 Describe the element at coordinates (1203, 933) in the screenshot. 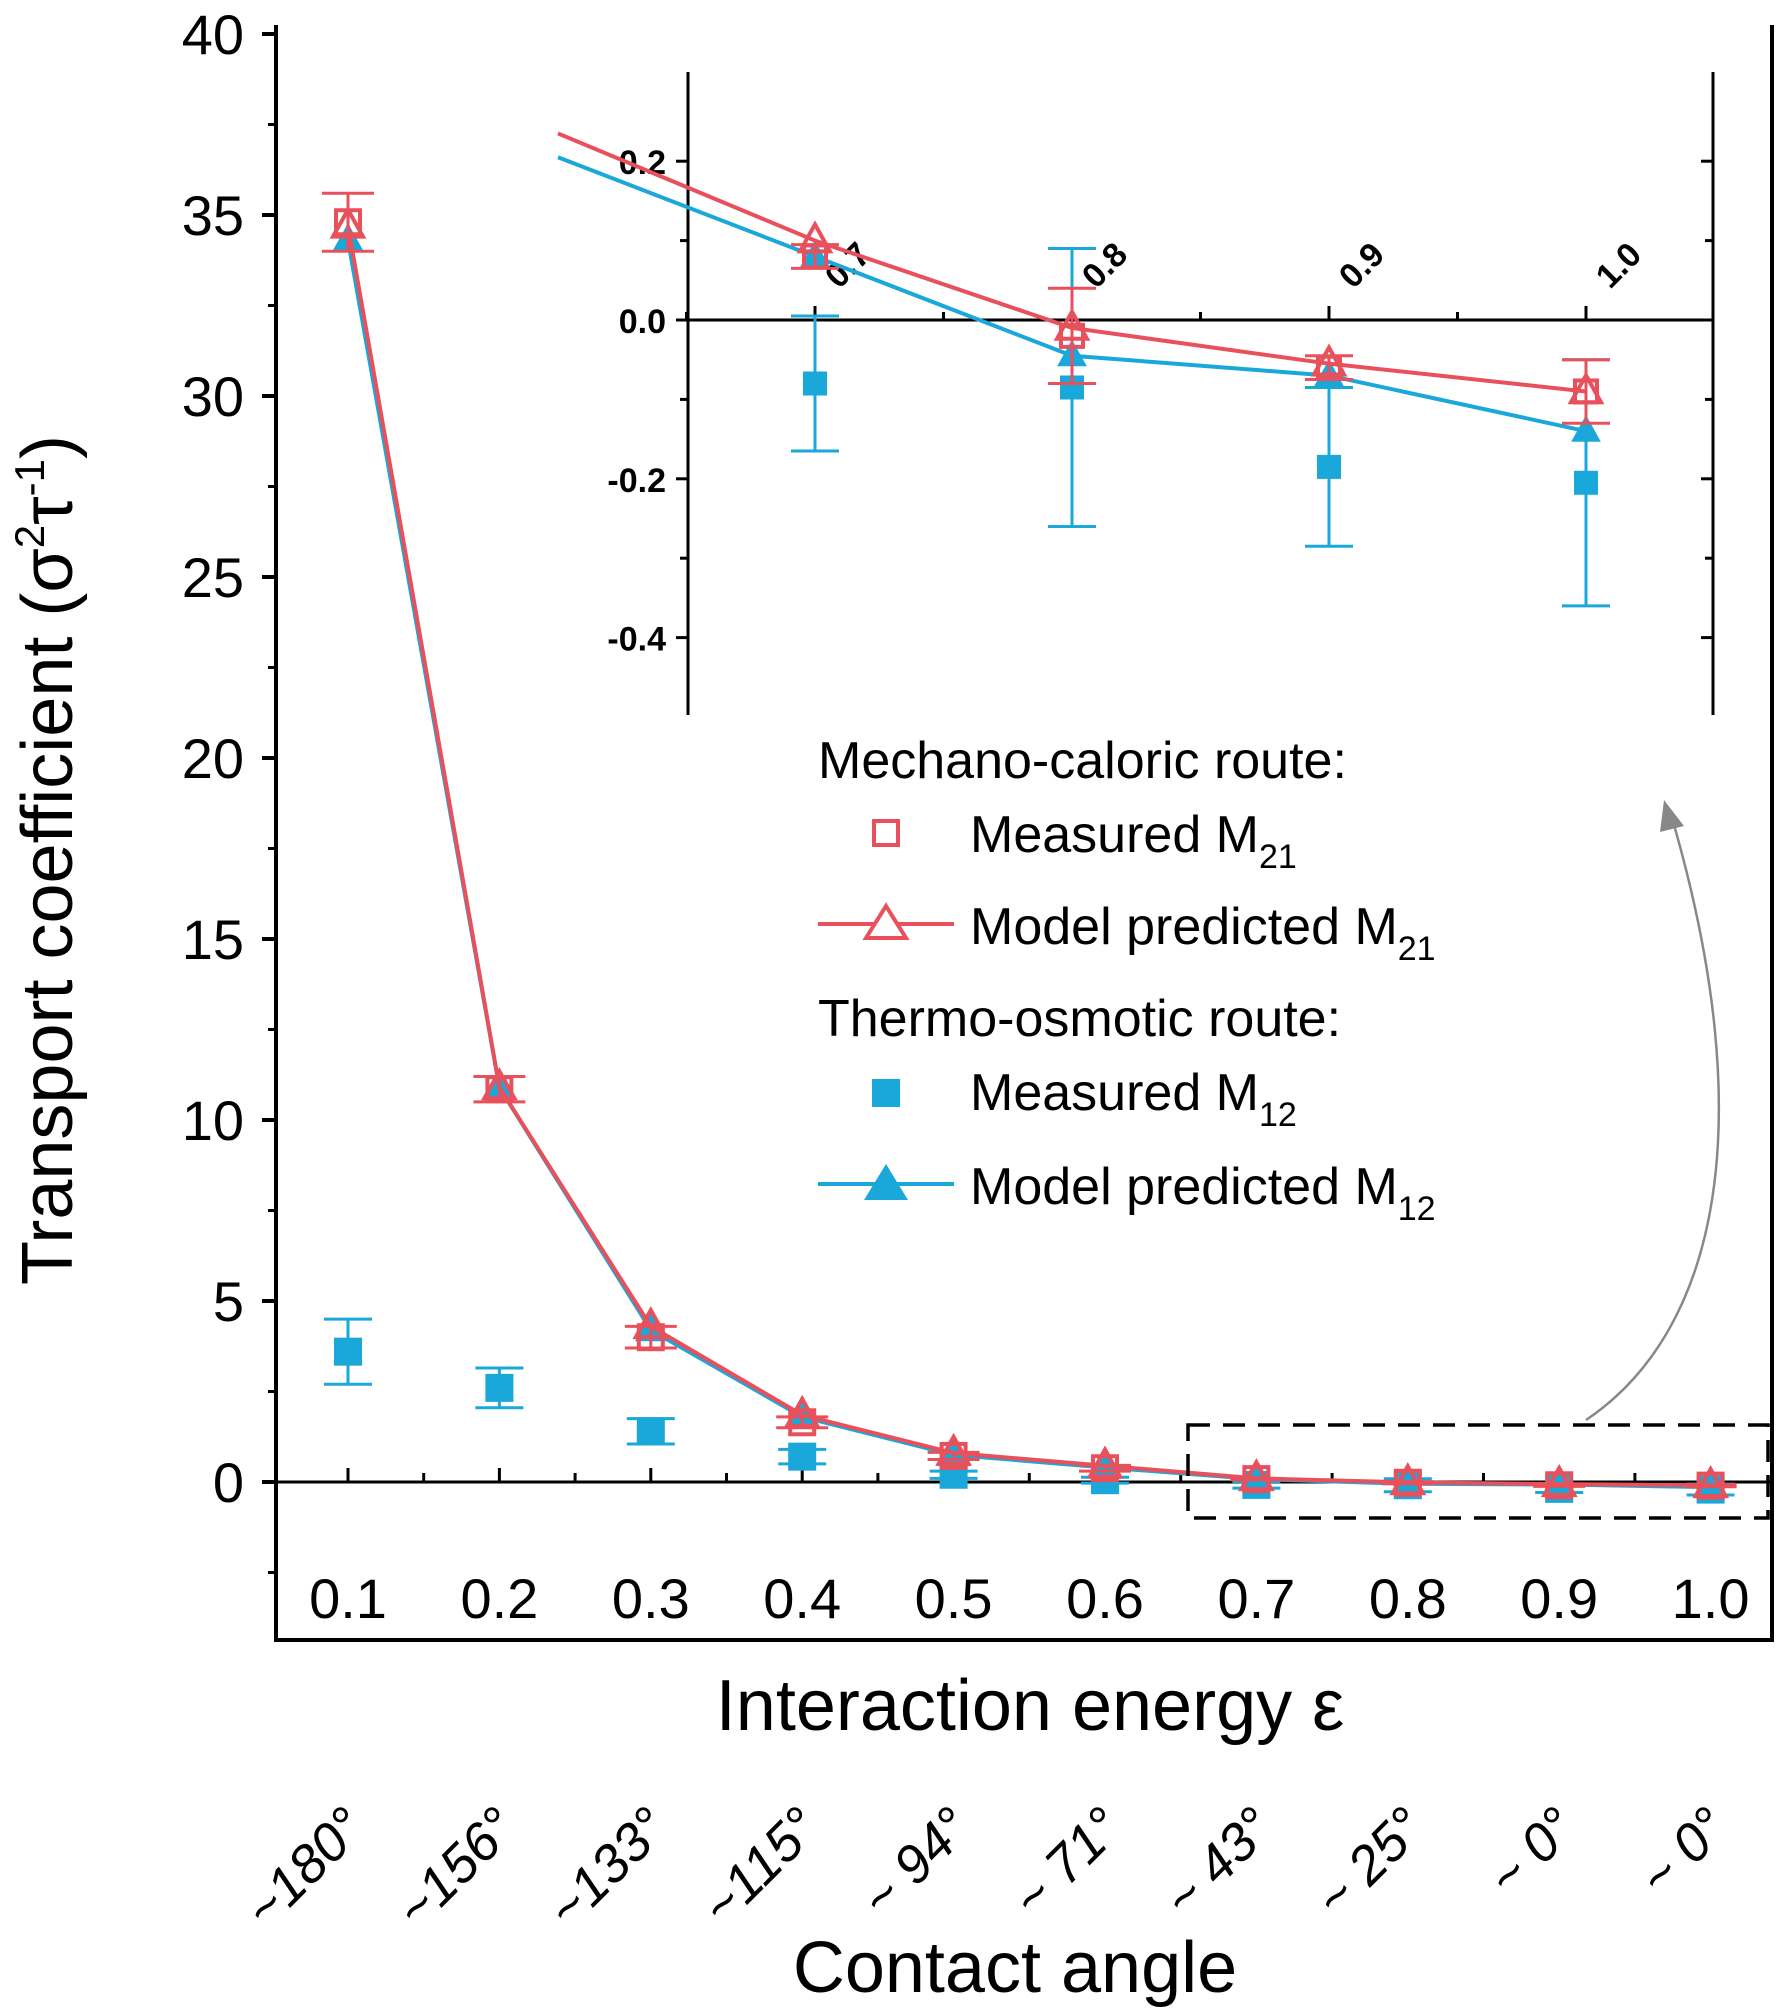

I see `legend-item-model-m21: Model predicted M21` at that location.